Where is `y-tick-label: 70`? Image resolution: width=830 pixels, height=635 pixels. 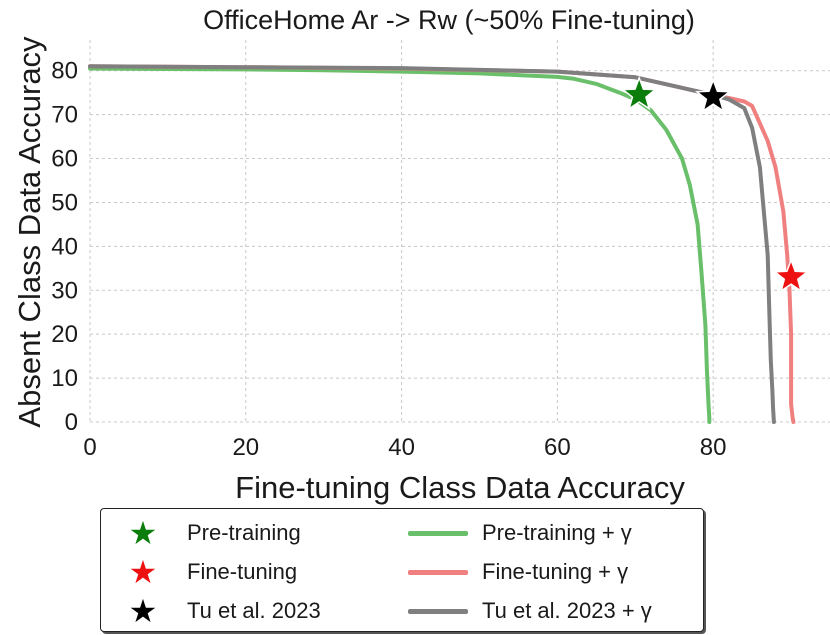
y-tick-label: 70 is located at coordinates (64, 115).